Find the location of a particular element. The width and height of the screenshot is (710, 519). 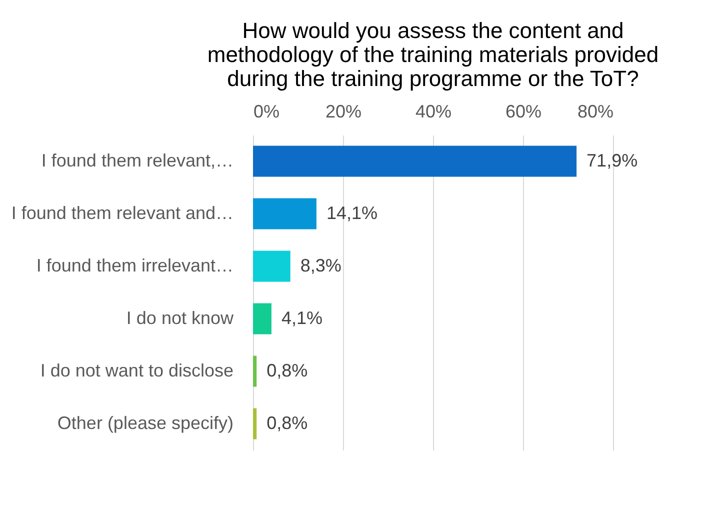

data-label: 71,9% is located at coordinates (612, 160).